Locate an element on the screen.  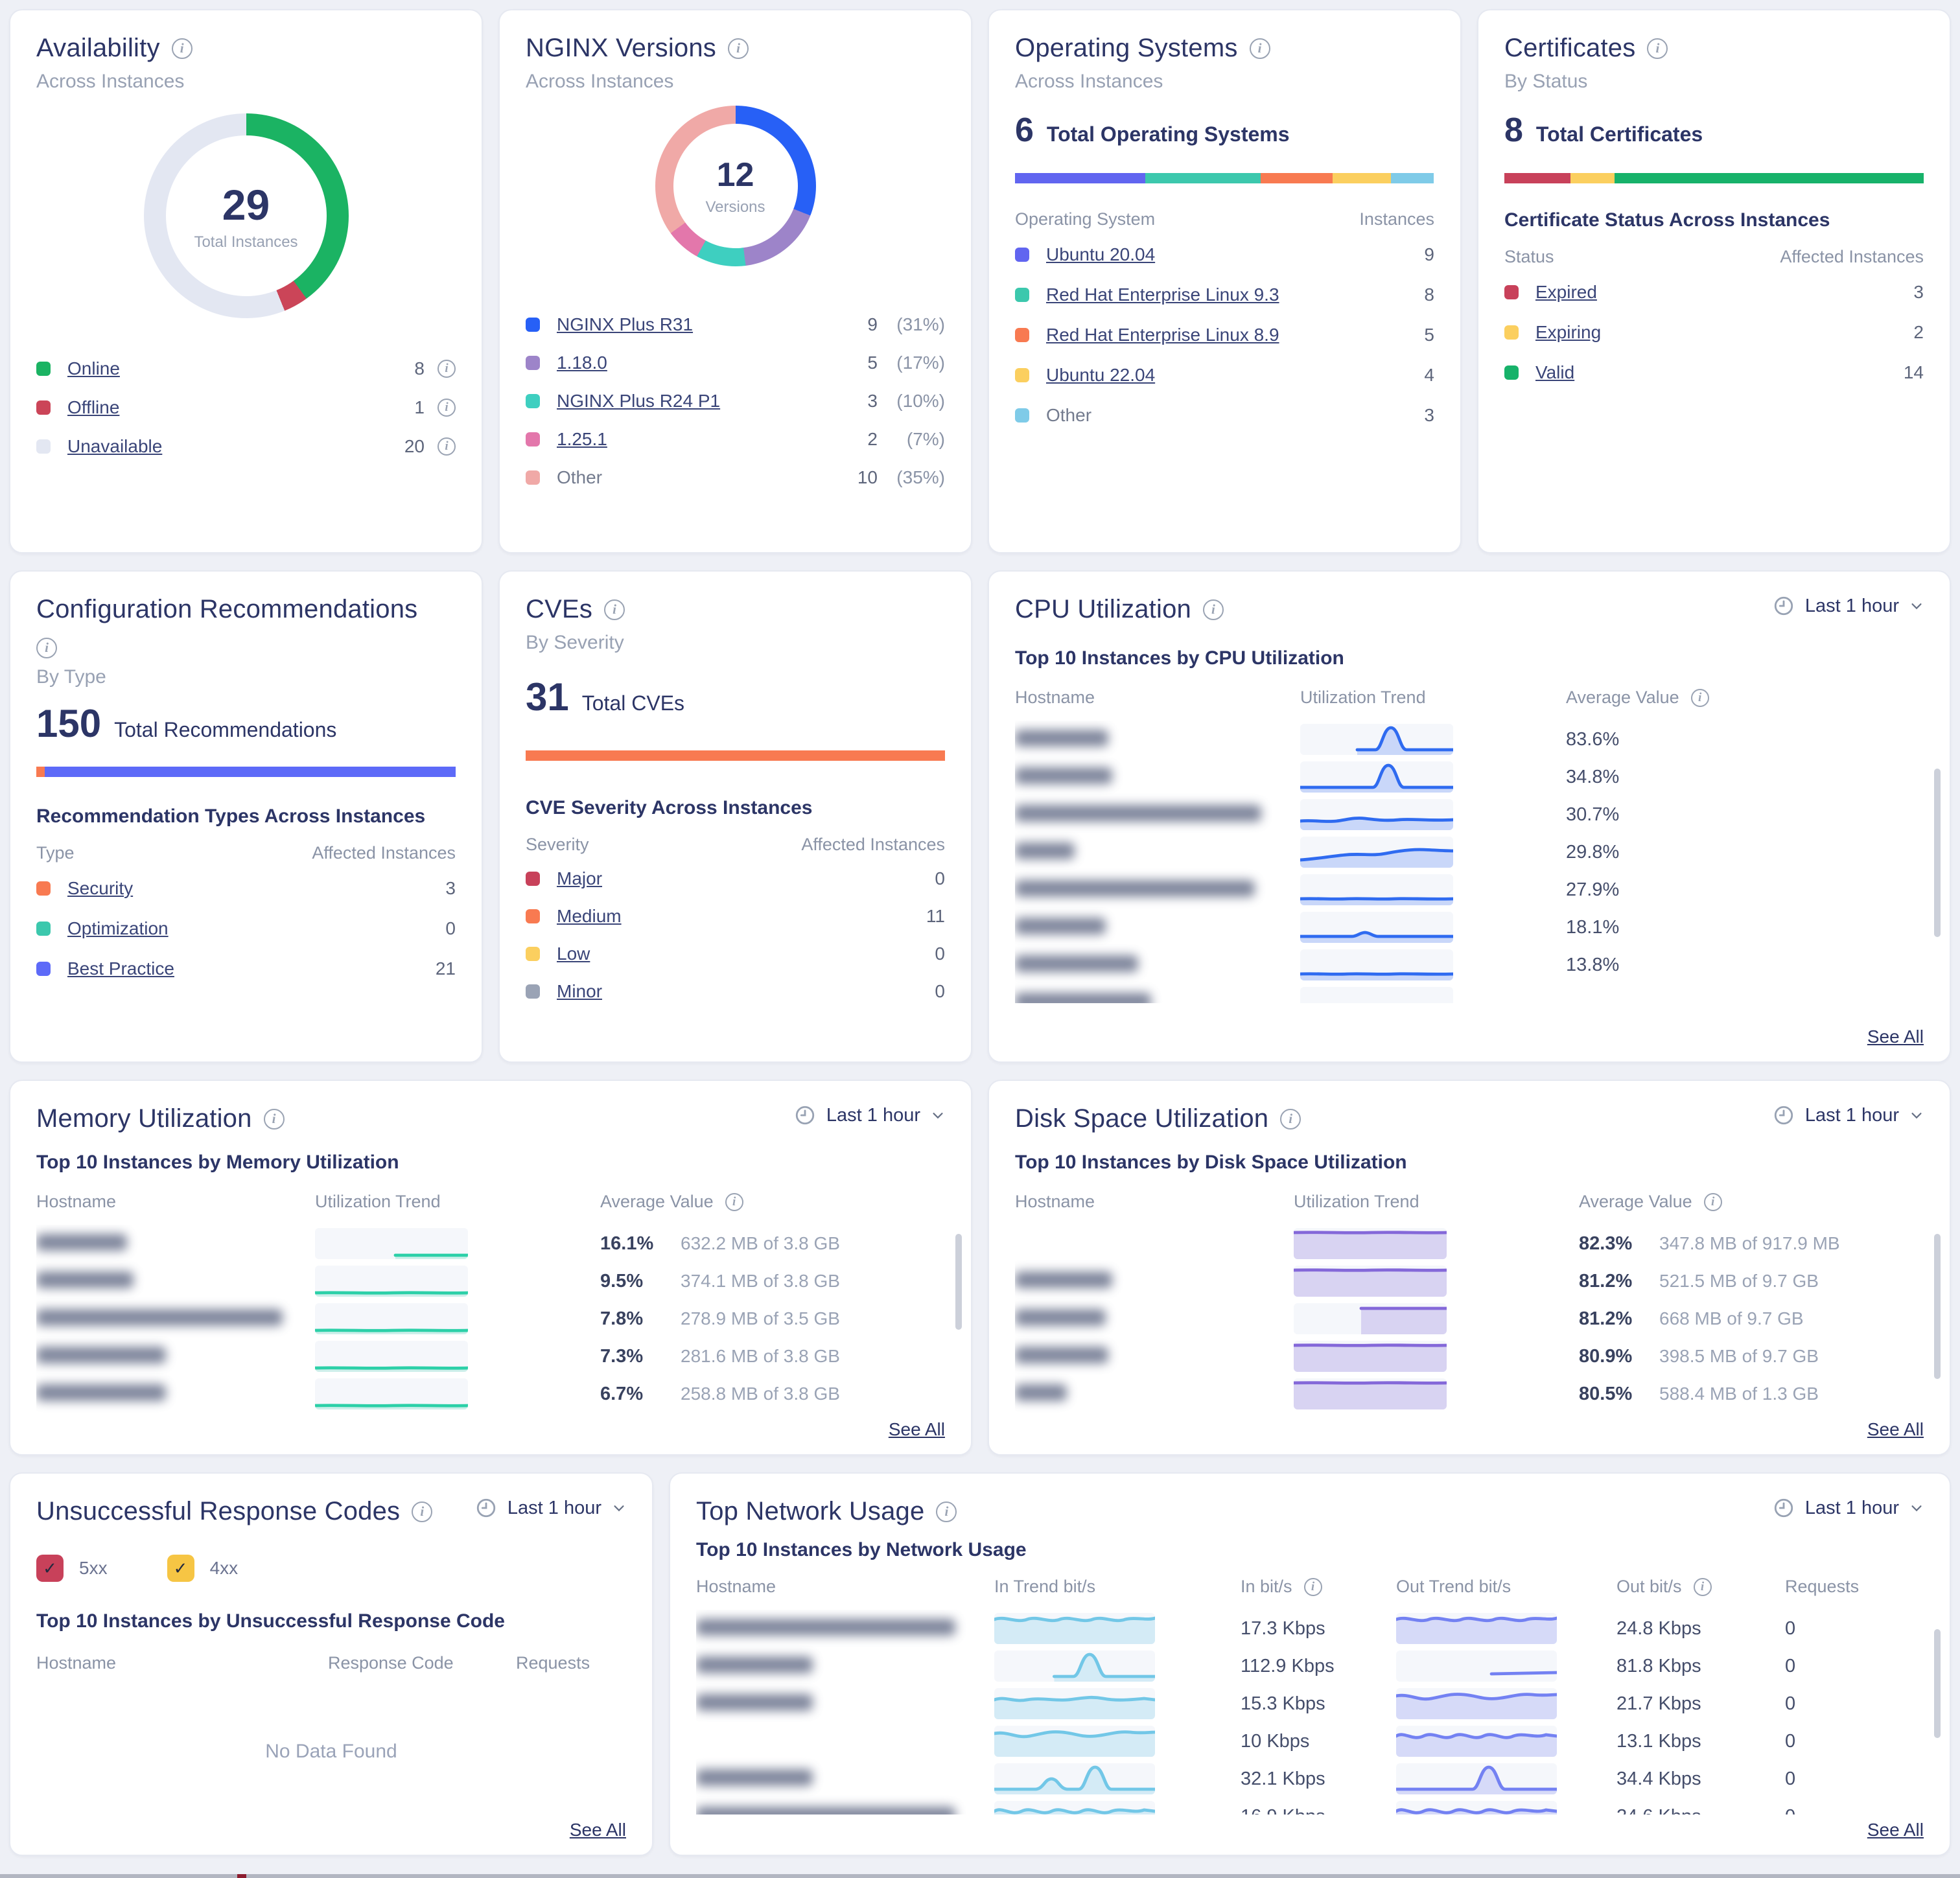
severity-link: Minor is located at coordinates (580, 991).